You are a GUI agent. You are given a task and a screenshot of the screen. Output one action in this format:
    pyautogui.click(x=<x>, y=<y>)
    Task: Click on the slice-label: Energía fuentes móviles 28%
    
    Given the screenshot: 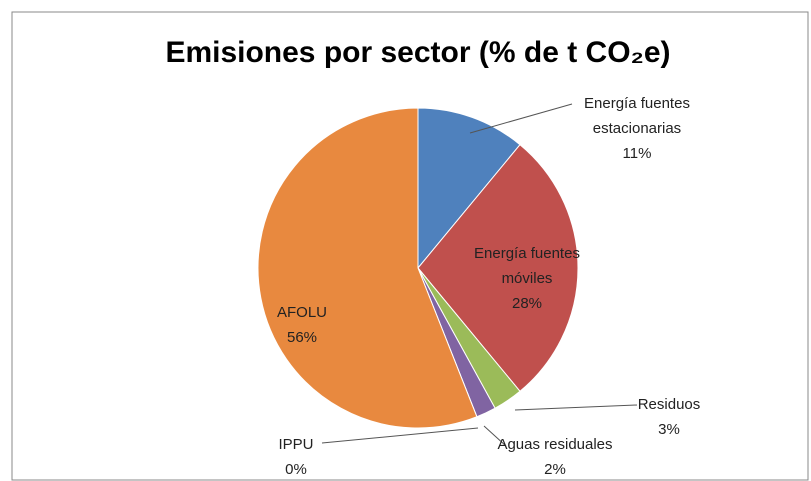 What is the action you would take?
    pyautogui.click(x=527, y=278)
    